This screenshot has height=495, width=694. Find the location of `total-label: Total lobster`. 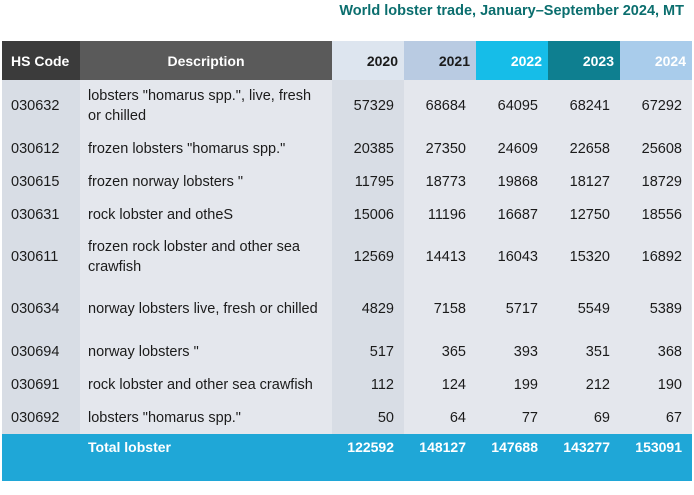

total-label: Total lobster is located at coordinates (206, 457).